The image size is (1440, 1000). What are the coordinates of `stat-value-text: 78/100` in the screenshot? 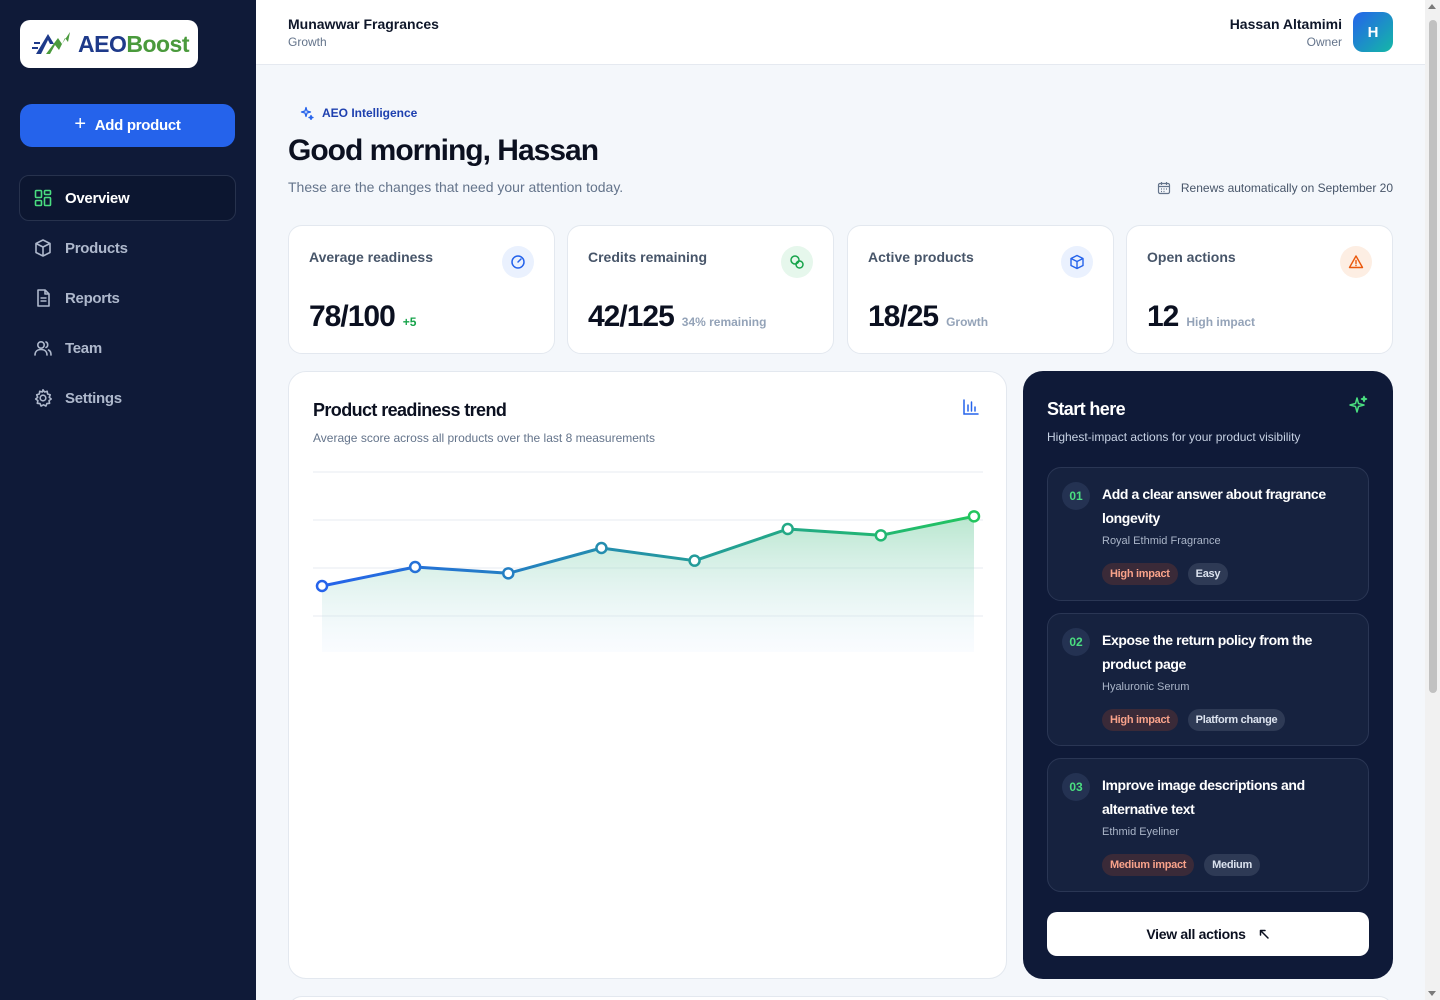 It's located at (352, 316).